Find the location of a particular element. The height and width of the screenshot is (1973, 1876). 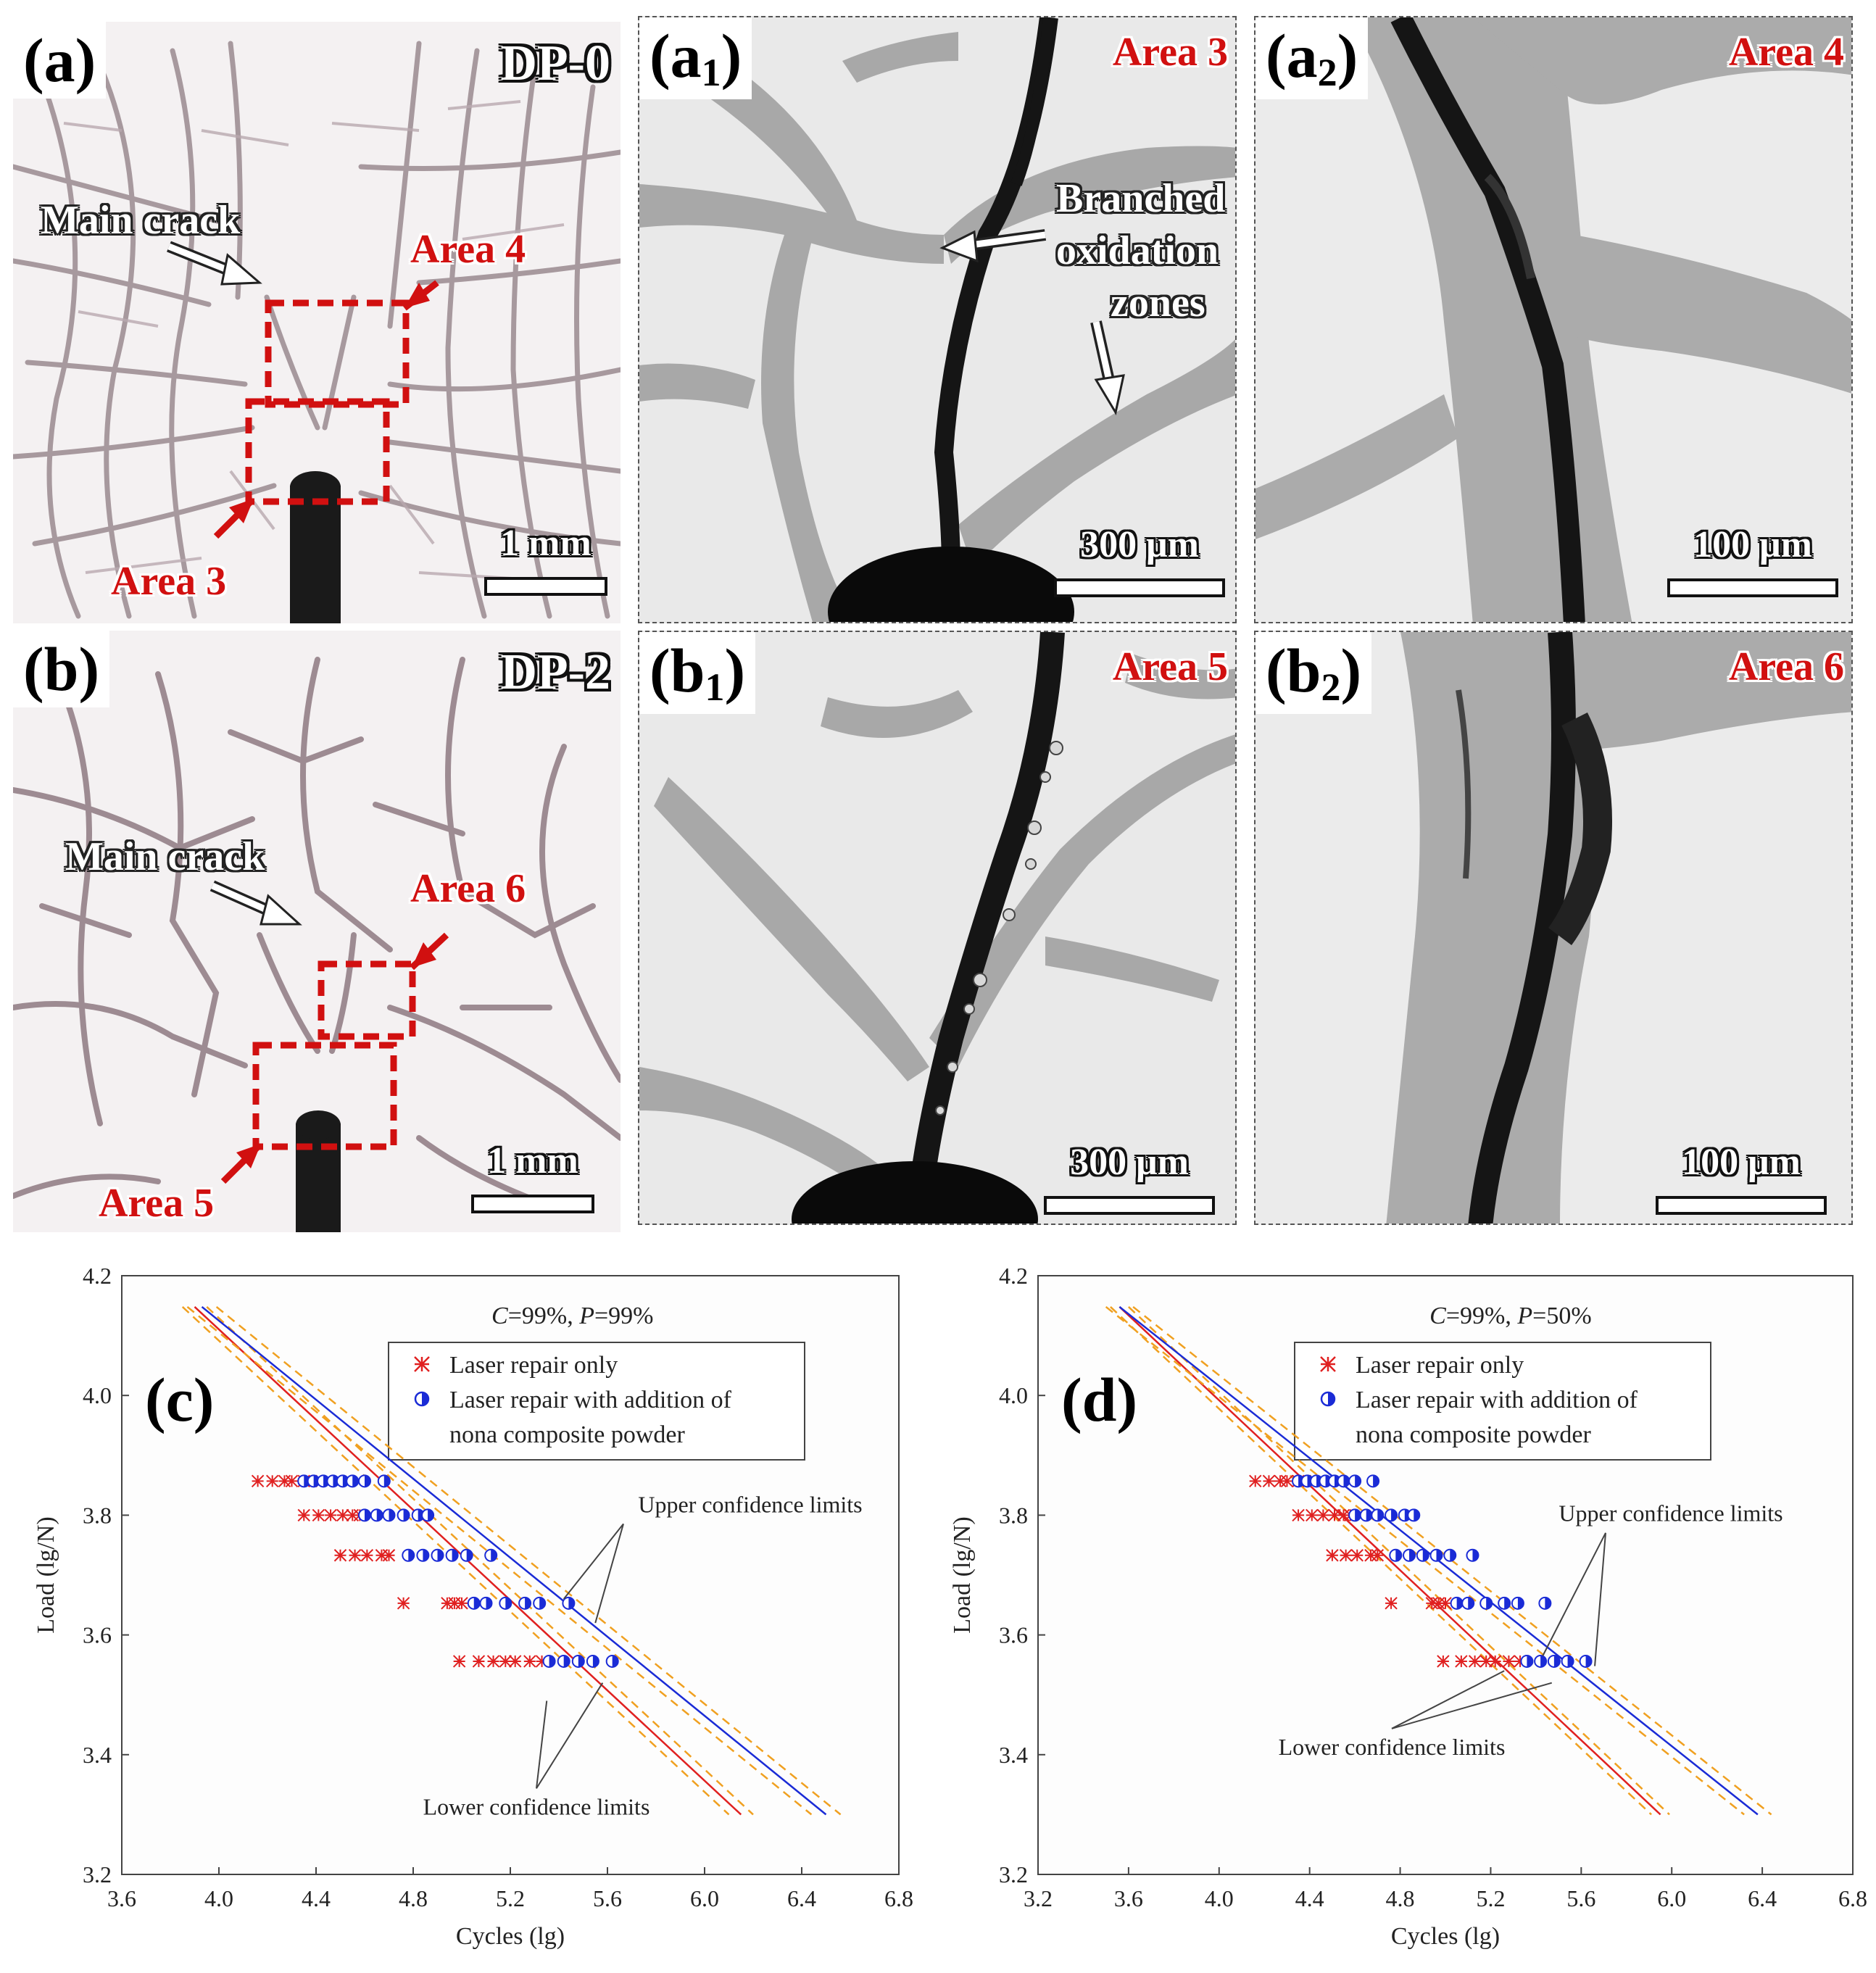

y-axis-label: Load (lg/N) is located at coordinates (46, 1574).